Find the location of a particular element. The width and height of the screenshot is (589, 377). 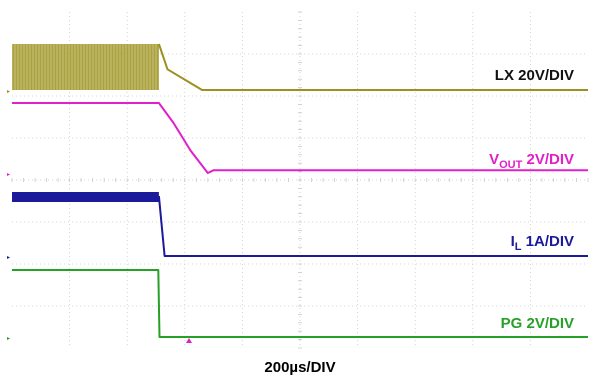

x-axis-label: 200µs/DIV is located at coordinates (299, 367).